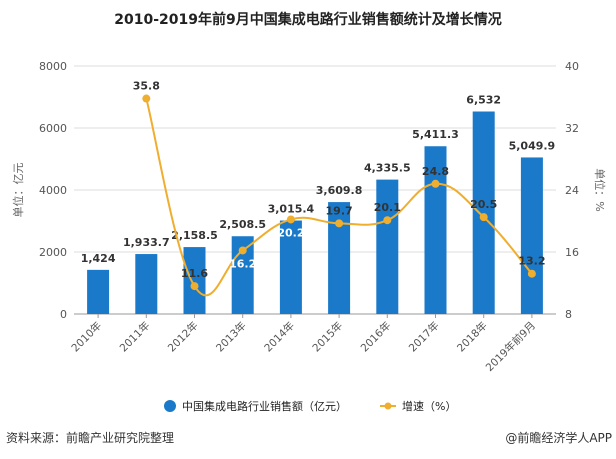 The height and width of the screenshot is (459, 616). Describe the element at coordinates (183, 337) in the screenshot. I see `x-tick-label: 2012年` at that location.